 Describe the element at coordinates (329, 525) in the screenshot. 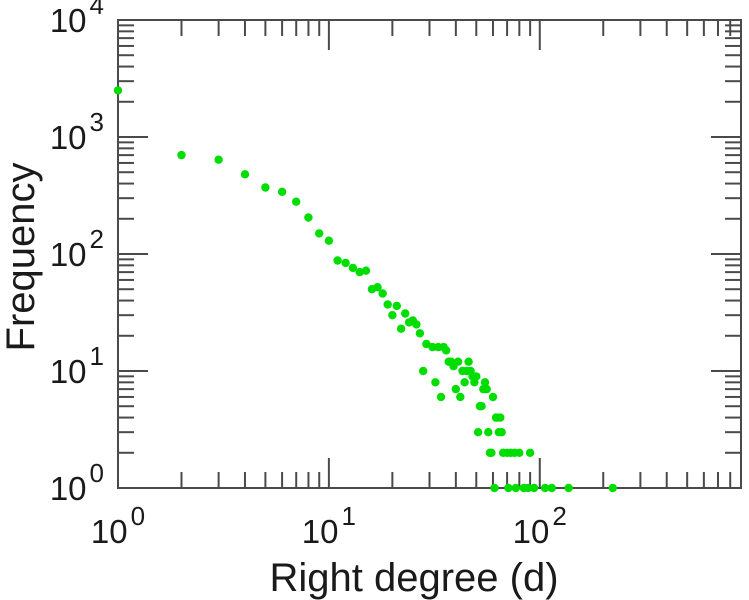

I see `x-tick-label: 10 1` at that location.